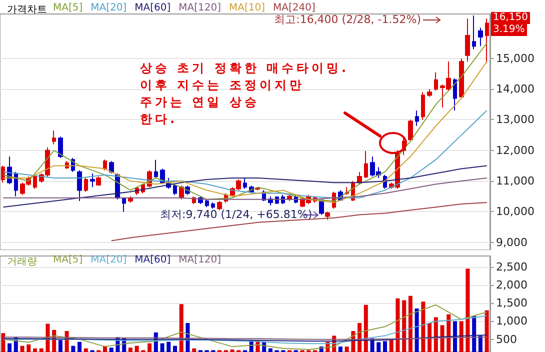 This screenshot has height=352, width=545. I want to click on y-tick-label: 11,000, so click(515, 181).